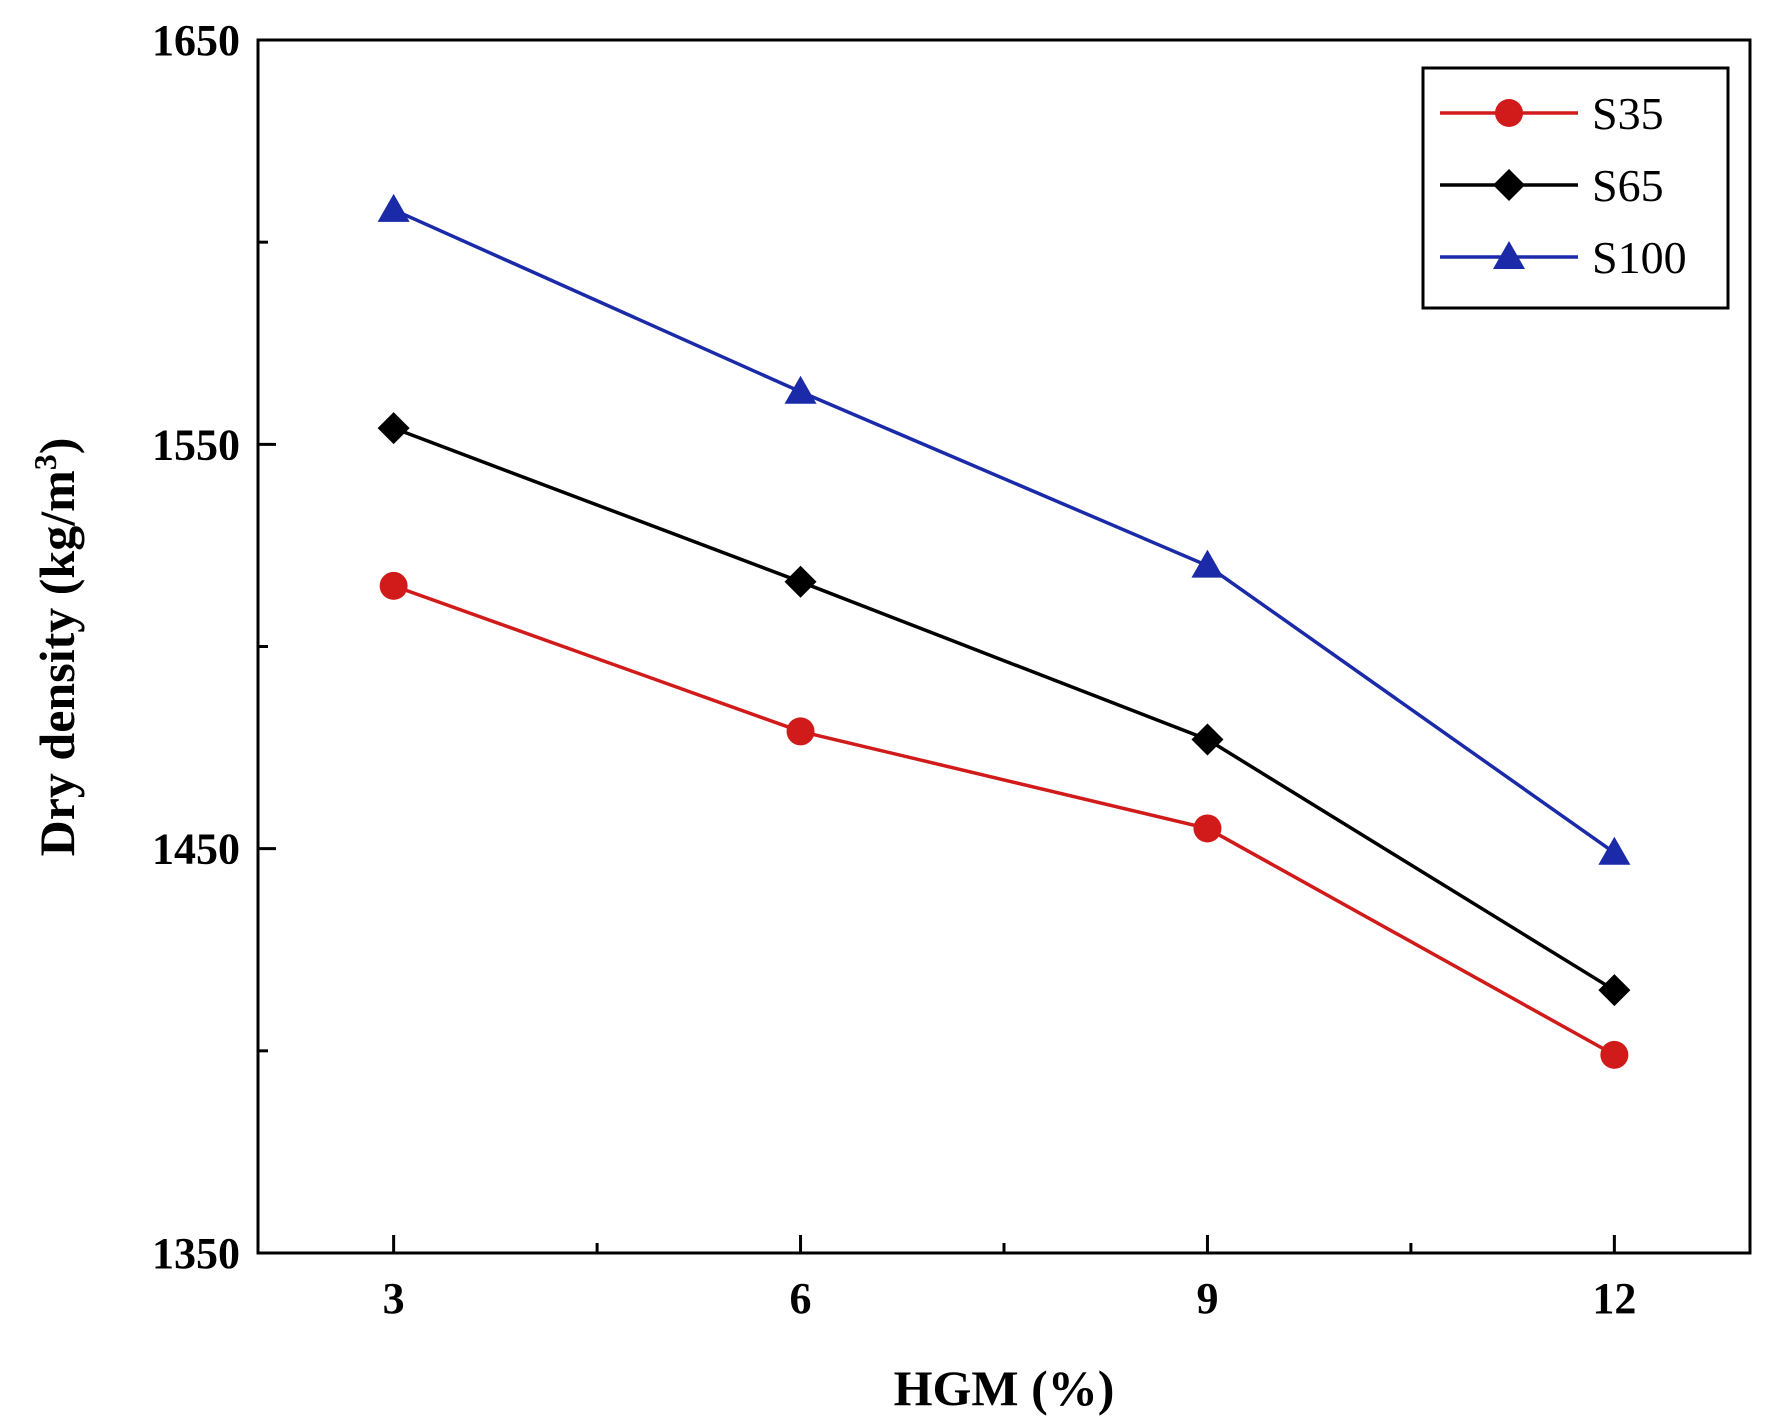 Image resolution: width=1773 pixels, height=1421 pixels. What do you see at coordinates (196, 849) in the screenshot?
I see `y-tick-label: 1450` at bounding box center [196, 849].